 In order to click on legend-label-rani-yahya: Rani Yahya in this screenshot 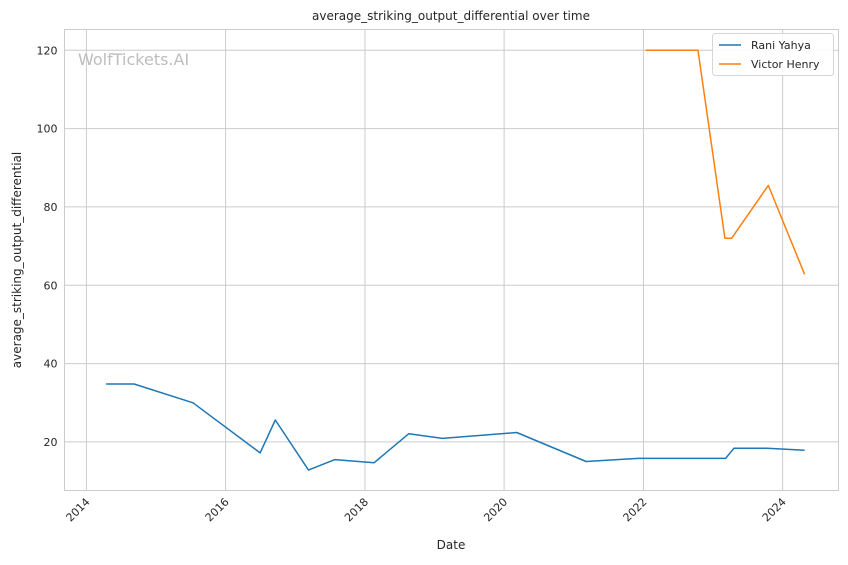, I will do `click(781, 45)`.